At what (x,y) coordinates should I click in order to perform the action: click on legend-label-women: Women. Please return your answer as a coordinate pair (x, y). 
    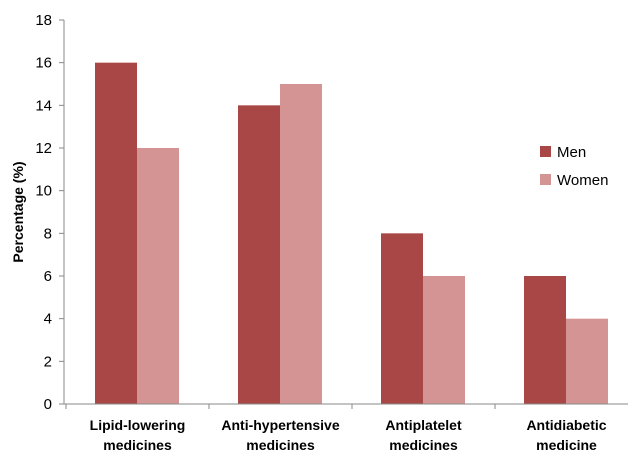
    Looking at the image, I should click on (582, 180).